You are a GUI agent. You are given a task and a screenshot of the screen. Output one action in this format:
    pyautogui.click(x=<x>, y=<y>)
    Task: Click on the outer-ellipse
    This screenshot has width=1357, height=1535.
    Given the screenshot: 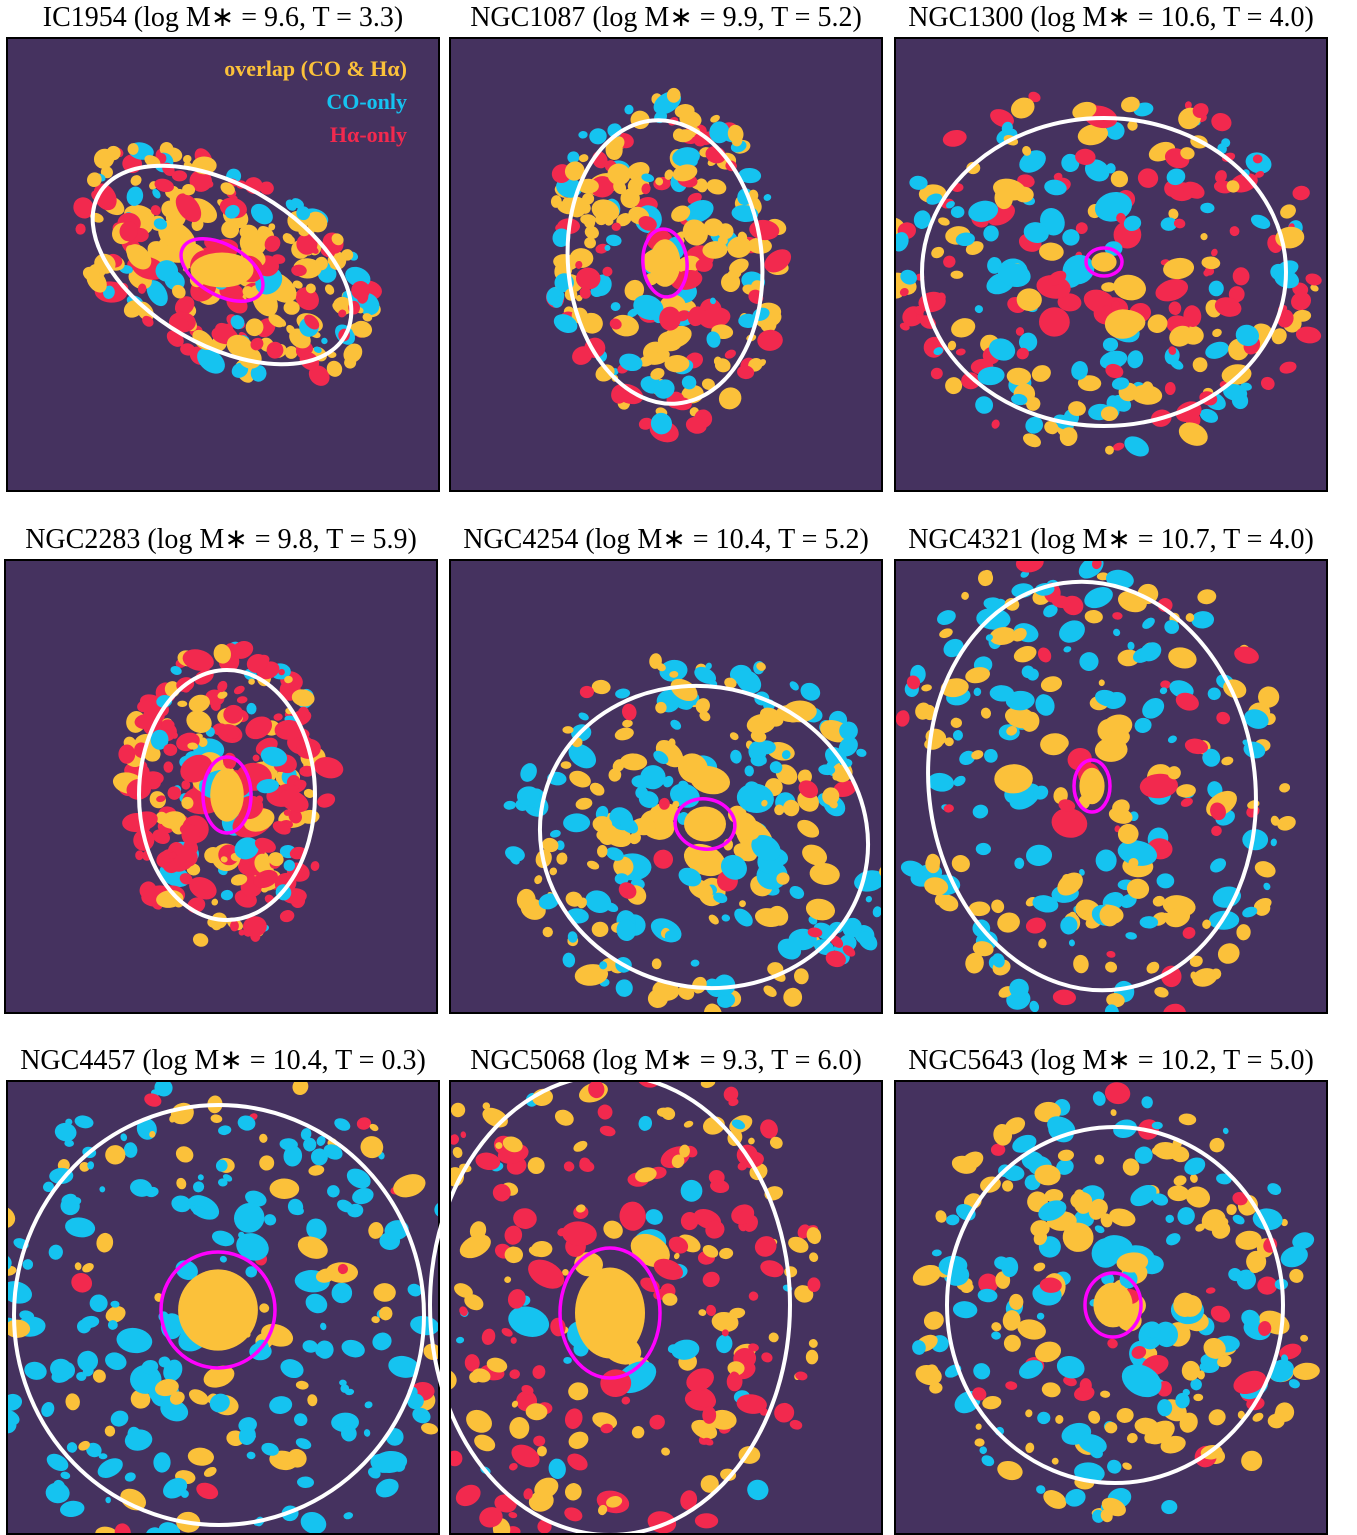 What is the action you would take?
    pyautogui.click(x=227, y=795)
    